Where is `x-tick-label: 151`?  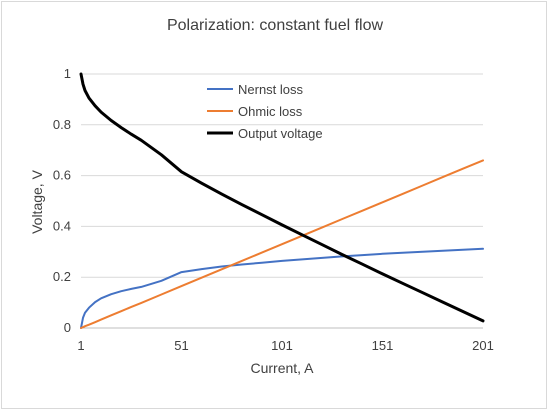
x-tick-label: 151 is located at coordinates (383, 345).